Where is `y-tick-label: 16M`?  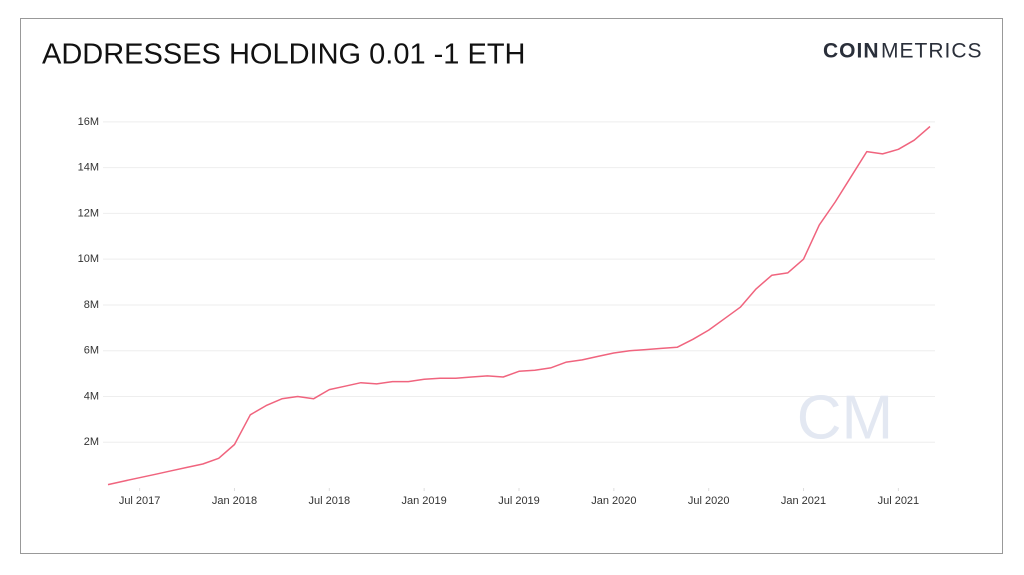
y-tick-label: 16M is located at coordinates (88, 122).